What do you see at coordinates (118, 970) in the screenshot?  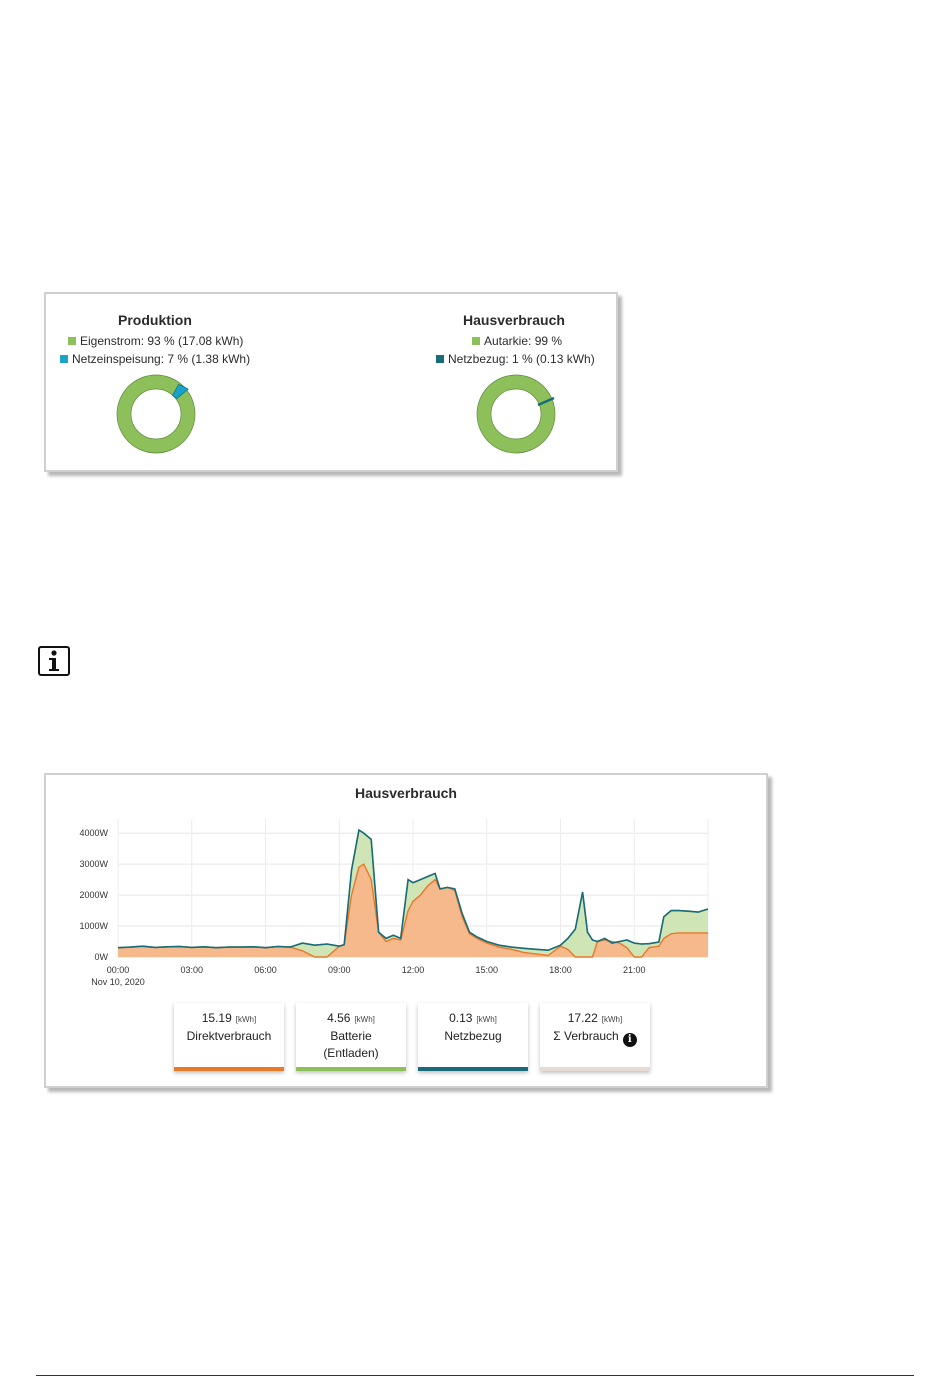 I see `x-tick-label: 00:00` at bounding box center [118, 970].